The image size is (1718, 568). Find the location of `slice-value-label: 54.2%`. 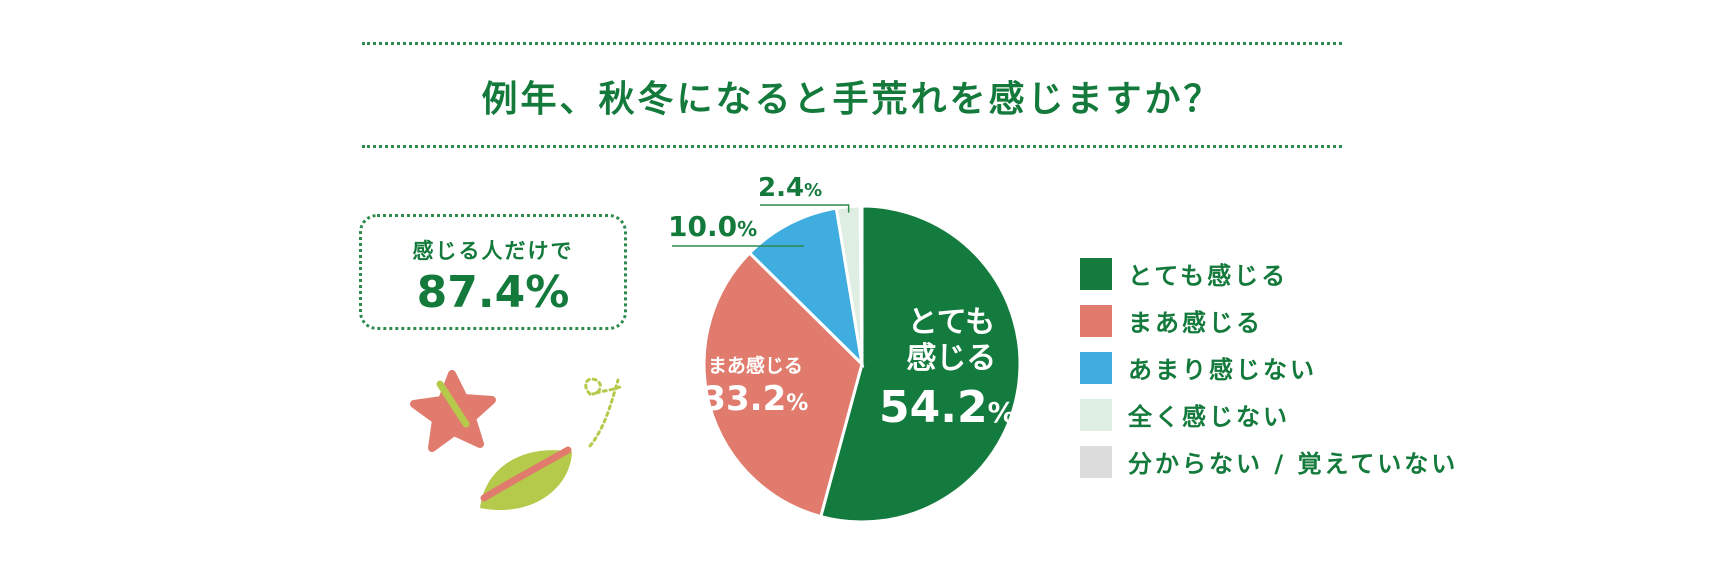

slice-value-label: 54.2% is located at coordinates (947, 407).